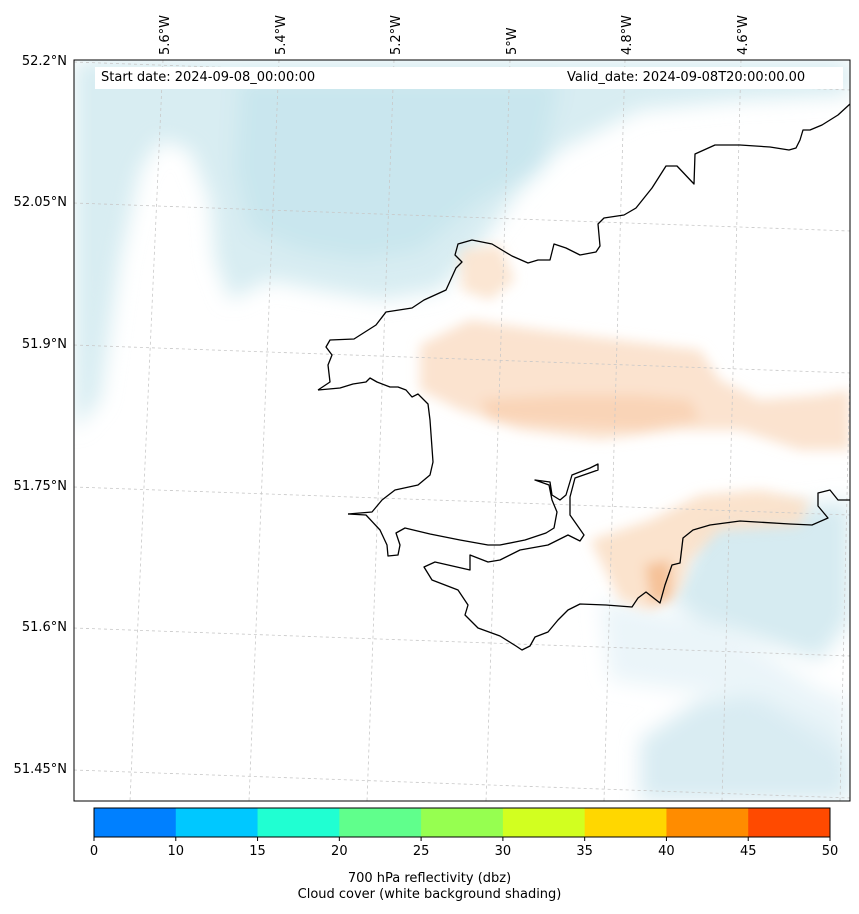 The width and height of the screenshot is (859, 914). Describe the element at coordinates (743, 35) in the screenshot. I see `lon-label-4.6W: 4.6°W` at that location.